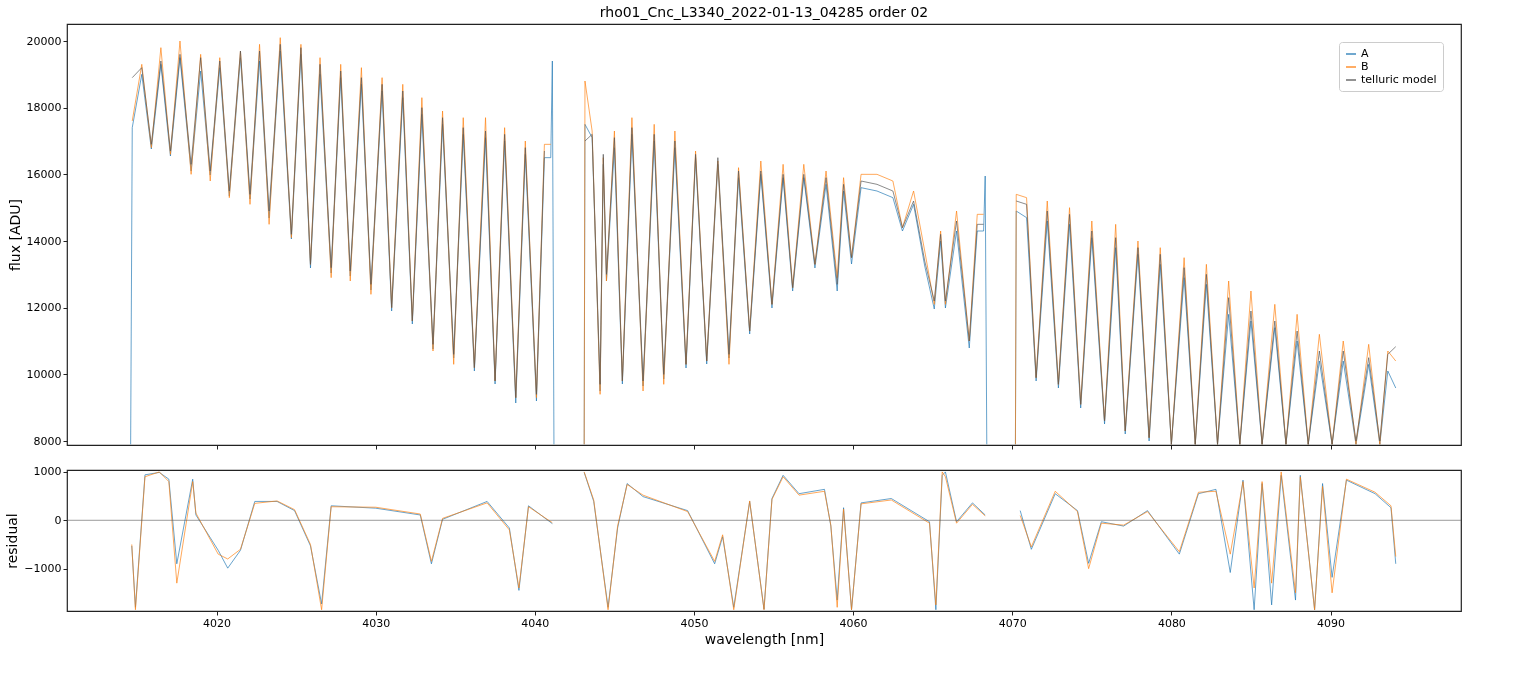 The height and width of the screenshot is (696, 1523). What do you see at coordinates (1365, 53) in the screenshot?
I see `legend-label: A` at bounding box center [1365, 53].